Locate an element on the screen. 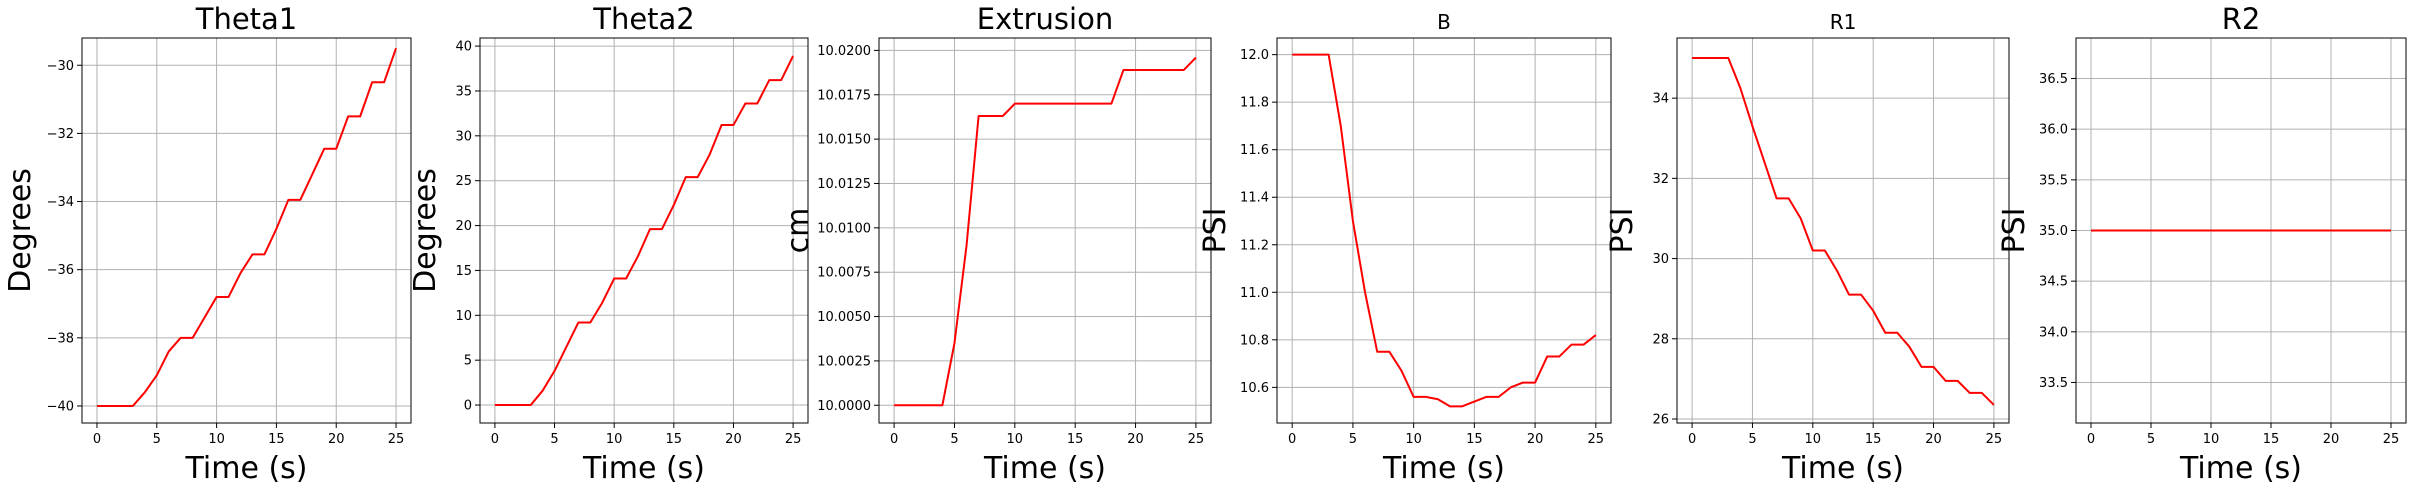 The height and width of the screenshot is (492, 2417). chart-title: Extrusion is located at coordinates (1045, 19).